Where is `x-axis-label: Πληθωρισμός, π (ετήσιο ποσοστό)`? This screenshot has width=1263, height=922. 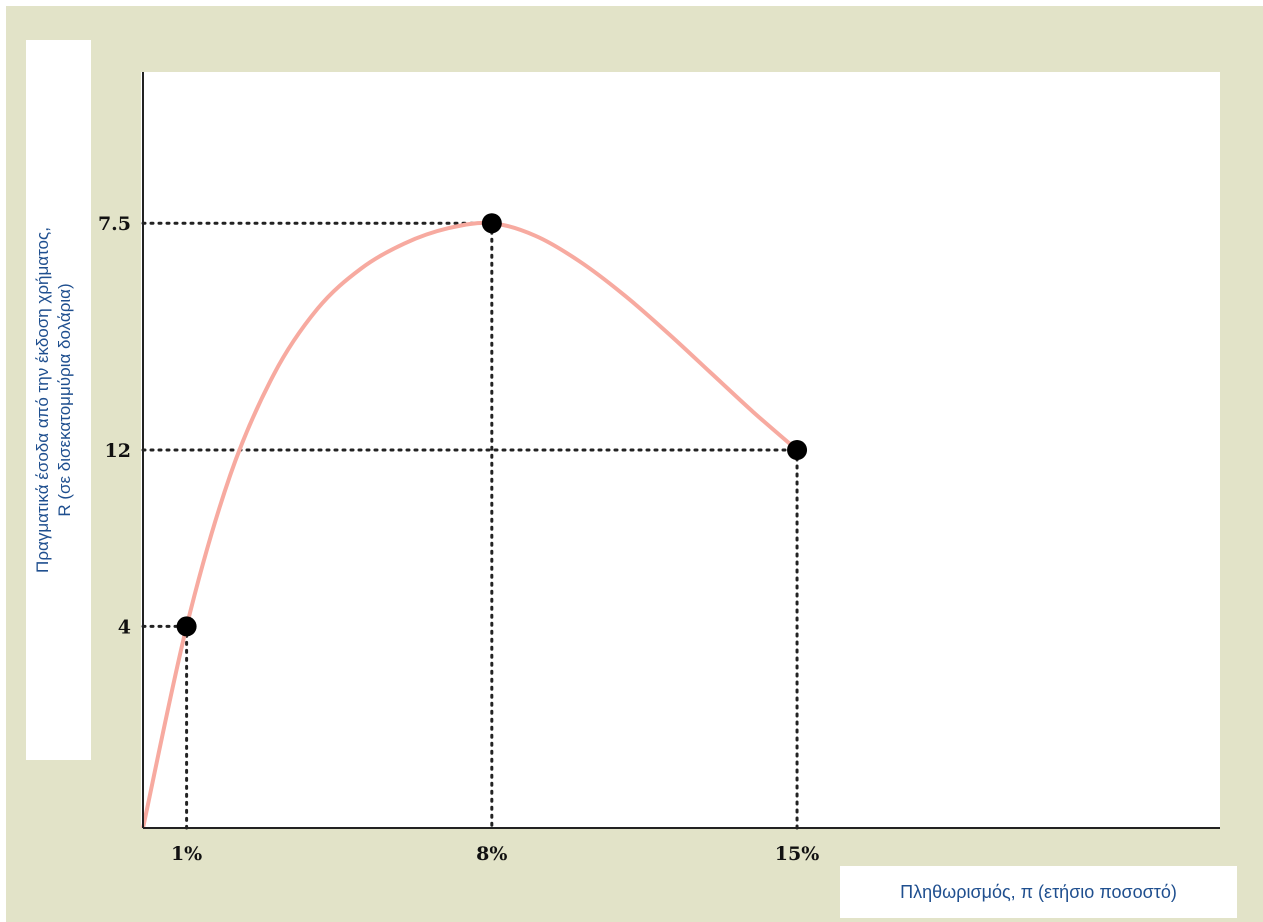
x-axis-label: Πληθωρισμός, π (ετήσιο ποσοστό) is located at coordinates (1038, 892).